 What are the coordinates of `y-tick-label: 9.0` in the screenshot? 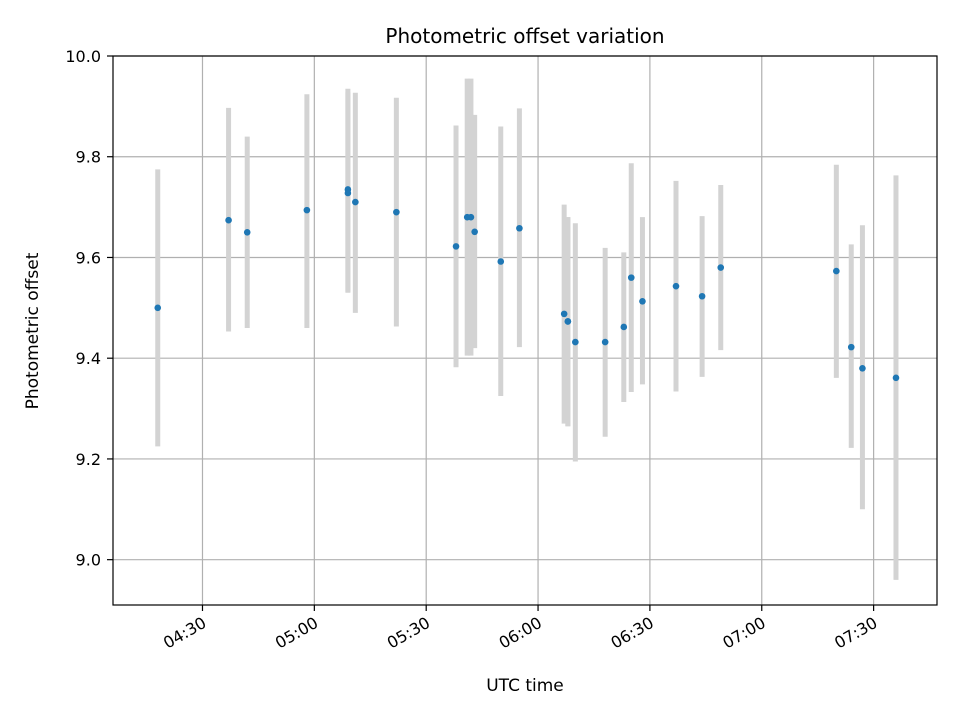 It's located at (88, 560).